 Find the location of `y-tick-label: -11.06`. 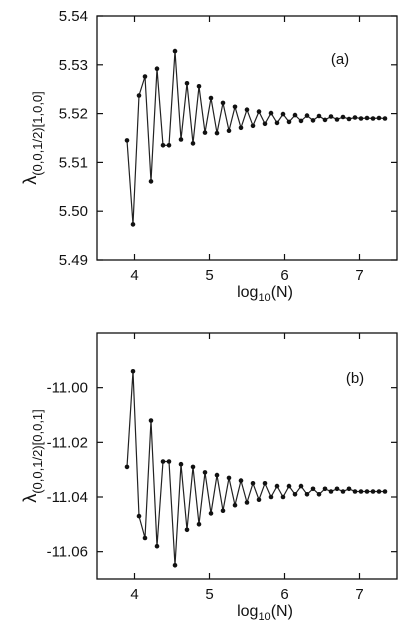

y-tick-label: -11.06 is located at coordinates (67, 552).